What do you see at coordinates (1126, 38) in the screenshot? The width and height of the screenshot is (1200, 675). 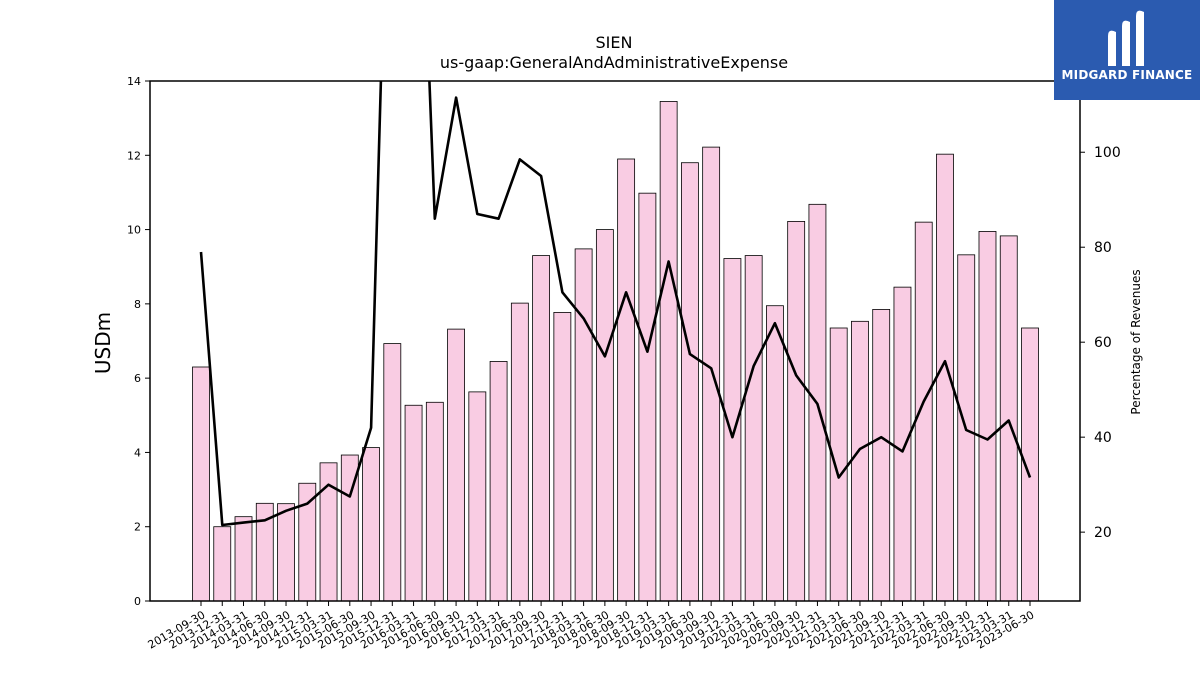 I see `logo-mark-icon` at bounding box center [1126, 38].